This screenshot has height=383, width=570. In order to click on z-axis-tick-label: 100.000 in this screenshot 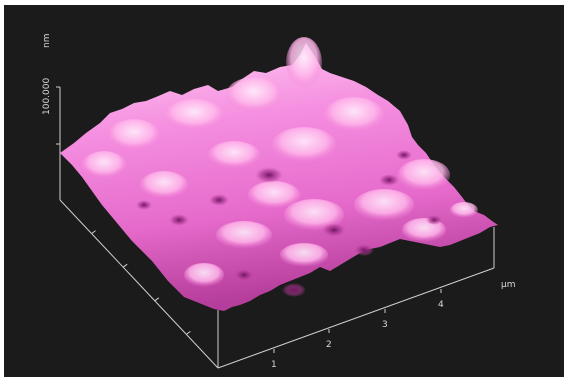, I will do `click(47, 96)`.